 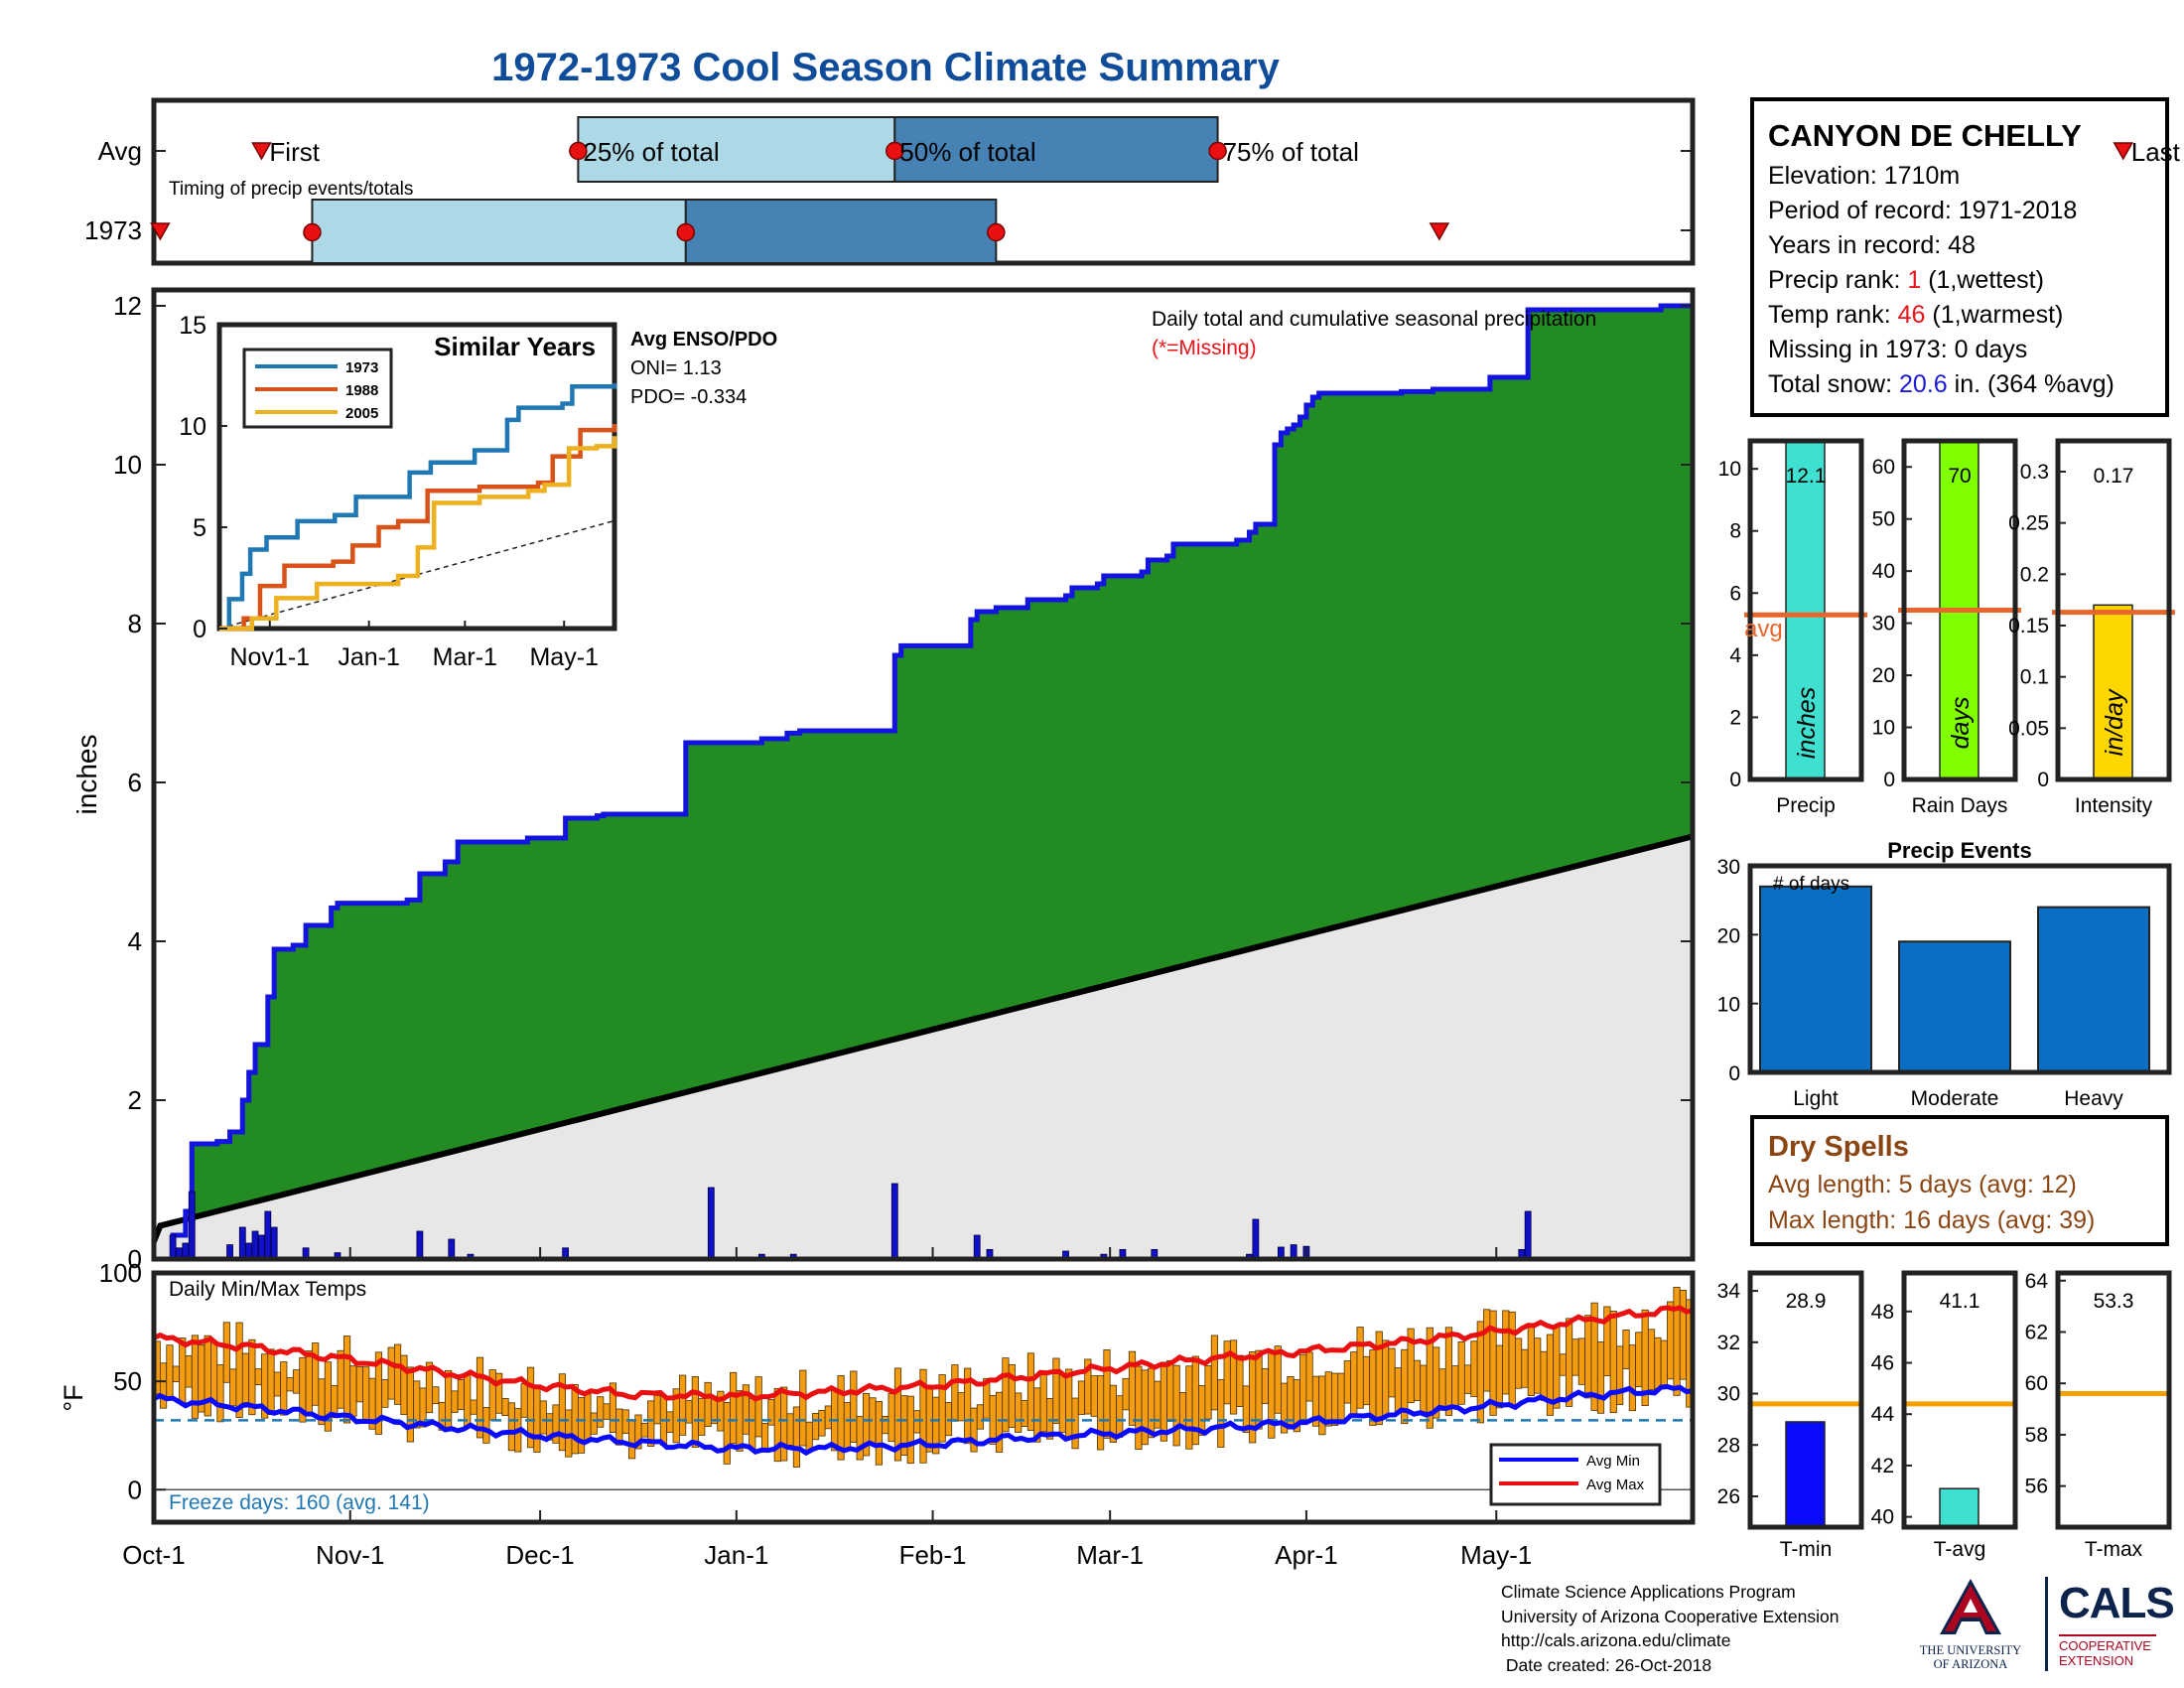 I want to click on main-xtick-label: Feb-1, so click(x=933, y=1555).